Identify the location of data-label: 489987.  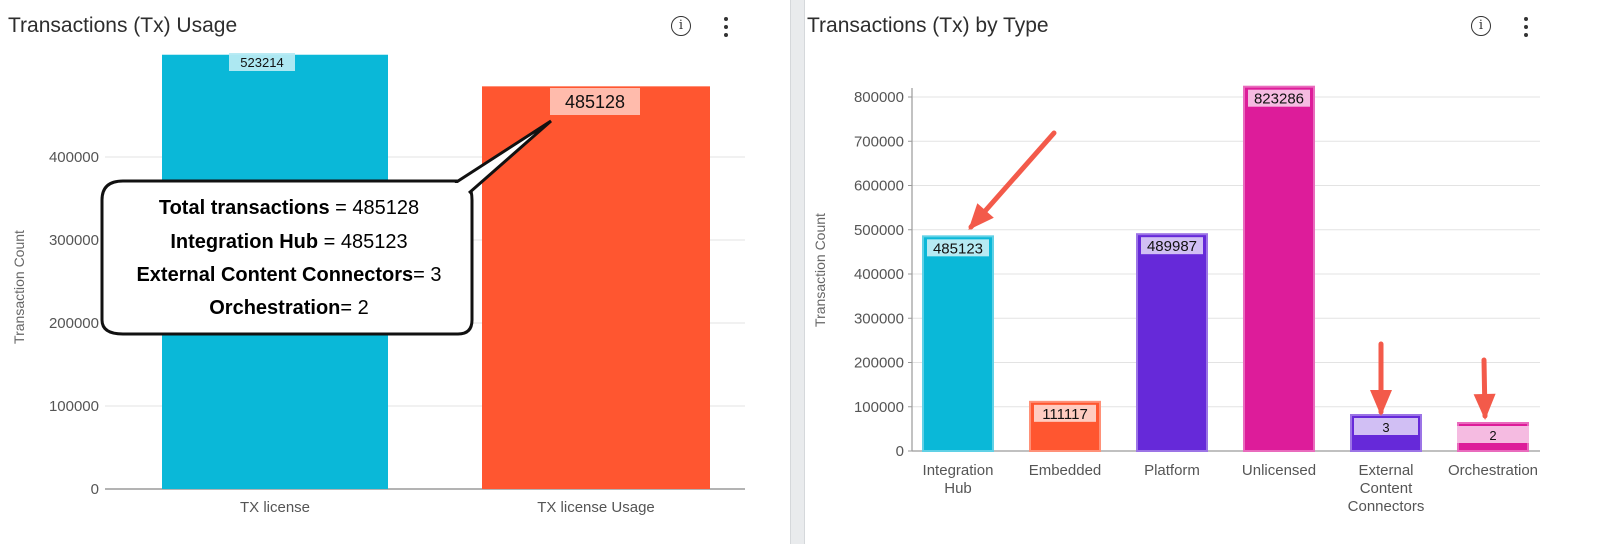
(1172, 246).